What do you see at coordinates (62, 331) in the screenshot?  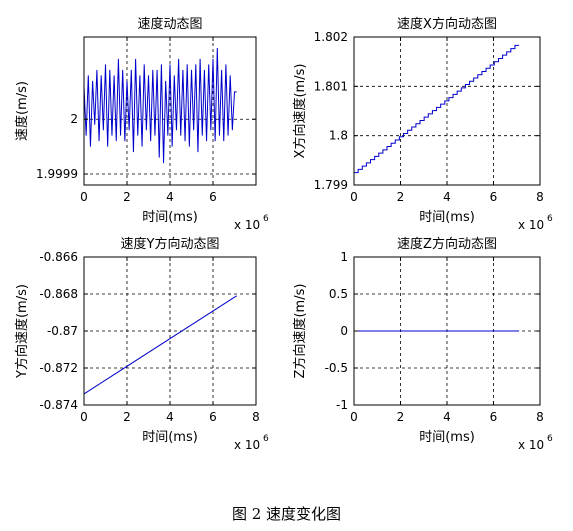 I see `y-tick-label: -0.87` at bounding box center [62, 331].